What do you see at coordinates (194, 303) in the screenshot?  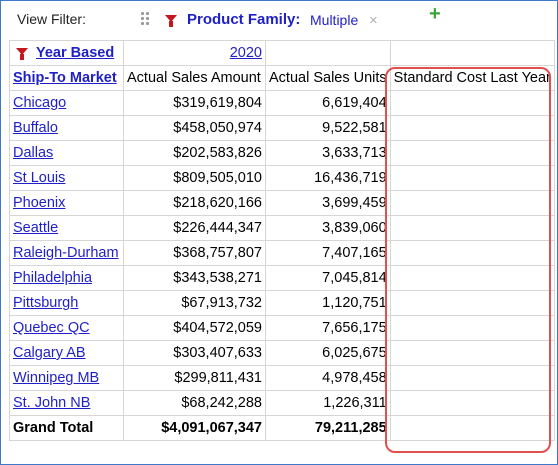 I see `sales-amount-cell: $67,913,732` at bounding box center [194, 303].